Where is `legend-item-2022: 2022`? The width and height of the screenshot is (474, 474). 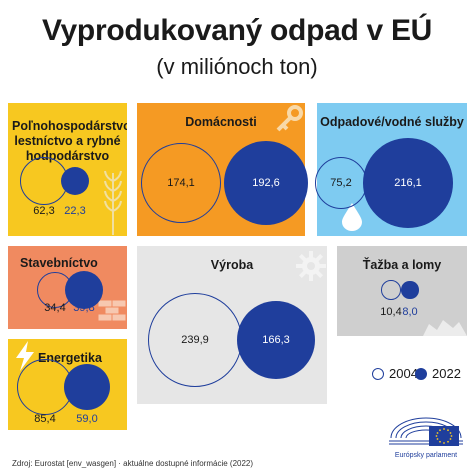
legend-item-2022: 2022 is located at coordinates (438, 373).